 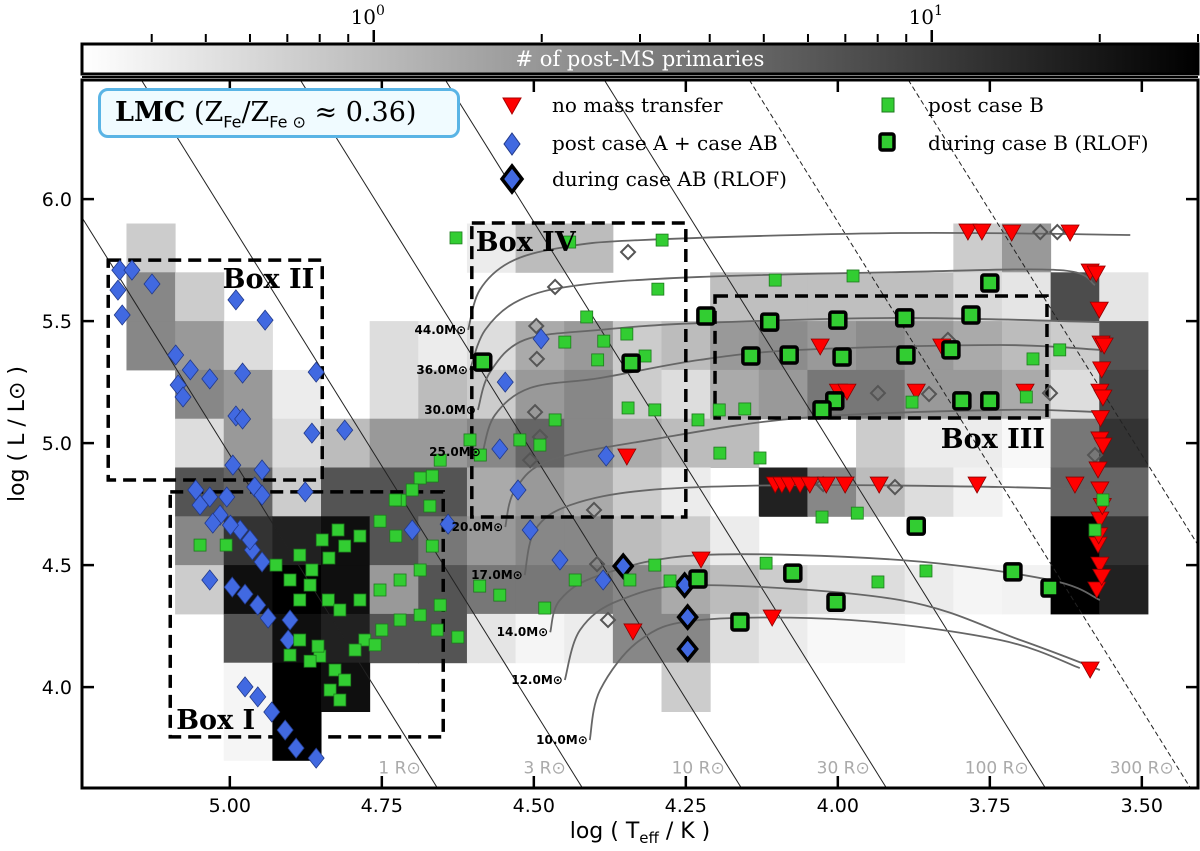 I want to click on colorbar-label: # of post-MS primaries, so click(x=640, y=59).